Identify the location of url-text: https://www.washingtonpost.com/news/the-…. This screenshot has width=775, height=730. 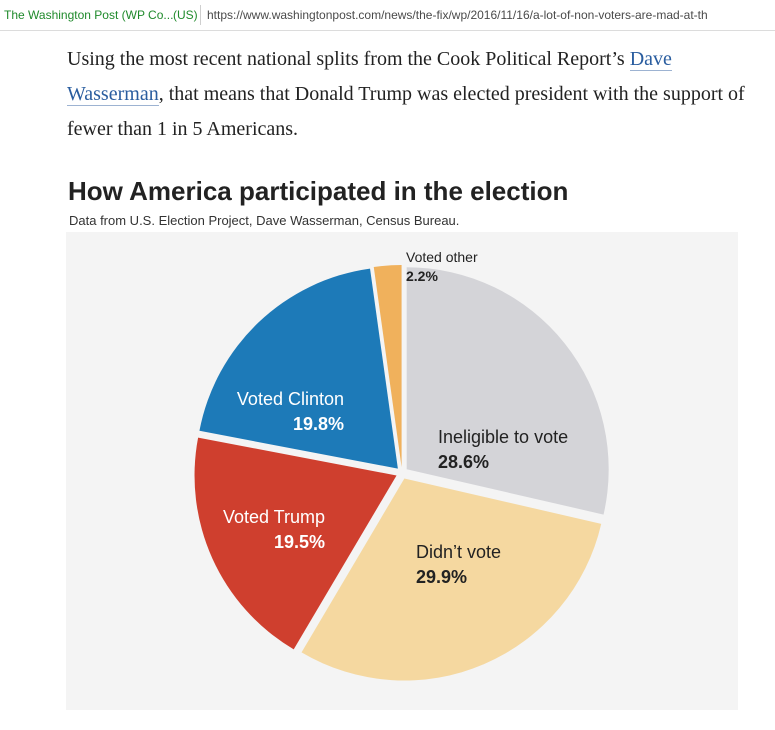
(457, 15).